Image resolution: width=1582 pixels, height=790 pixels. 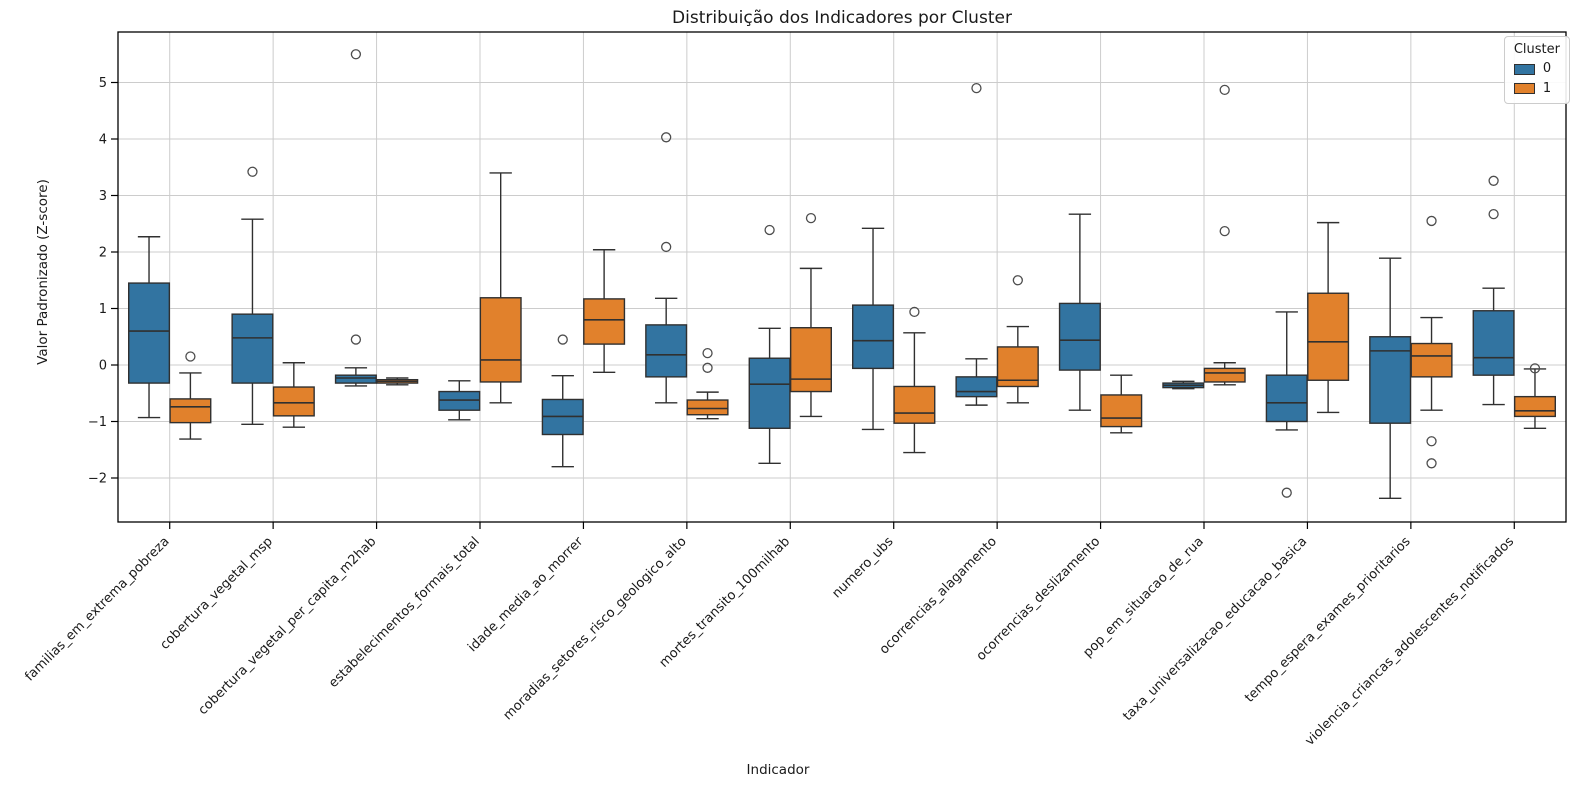 What do you see at coordinates (97, 479) in the screenshot?
I see `ytick-label--2: −2` at bounding box center [97, 479].